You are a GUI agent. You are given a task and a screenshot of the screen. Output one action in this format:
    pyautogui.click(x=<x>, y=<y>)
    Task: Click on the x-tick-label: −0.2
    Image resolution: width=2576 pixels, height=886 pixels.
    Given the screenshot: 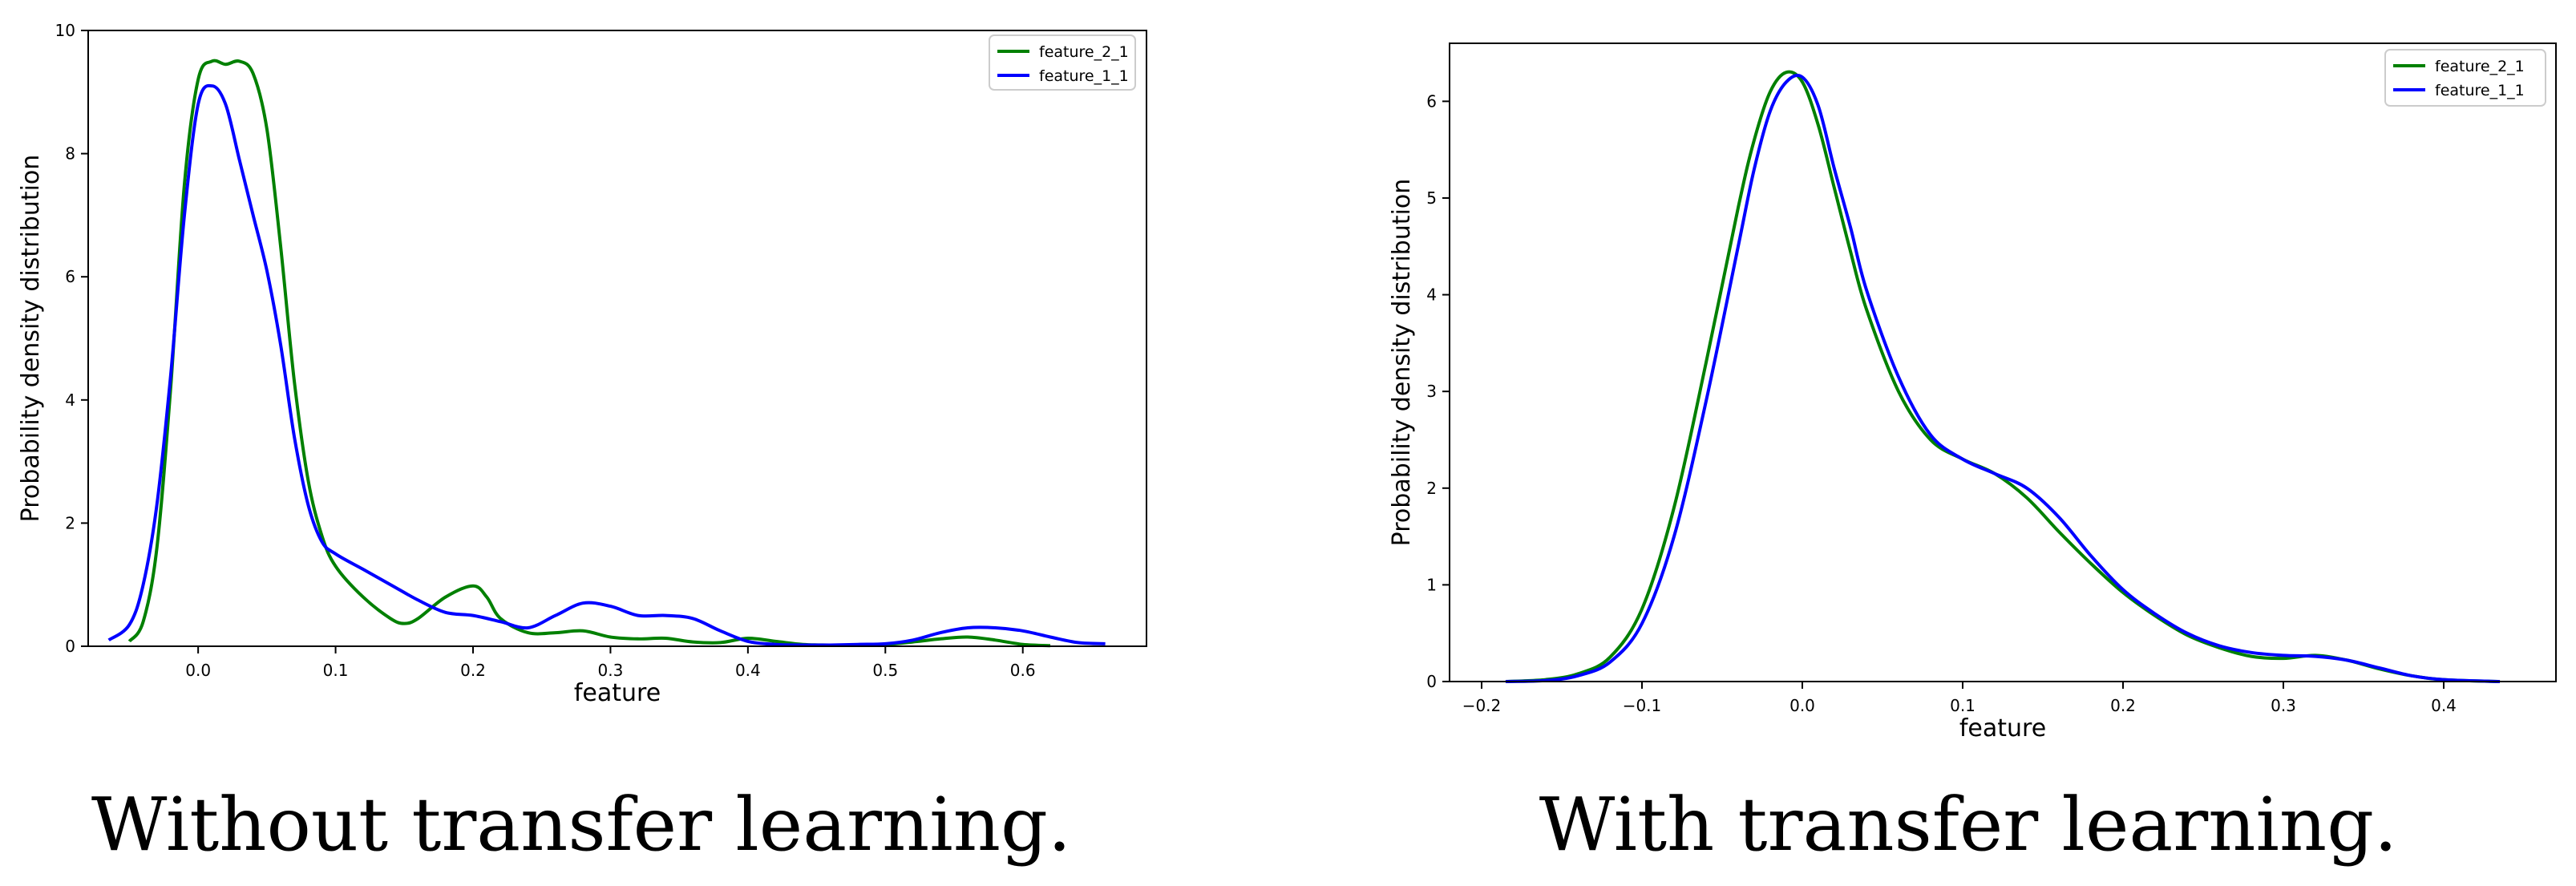 What is the action you would take?
    pyautogui.click(x=1482, y=705)
    